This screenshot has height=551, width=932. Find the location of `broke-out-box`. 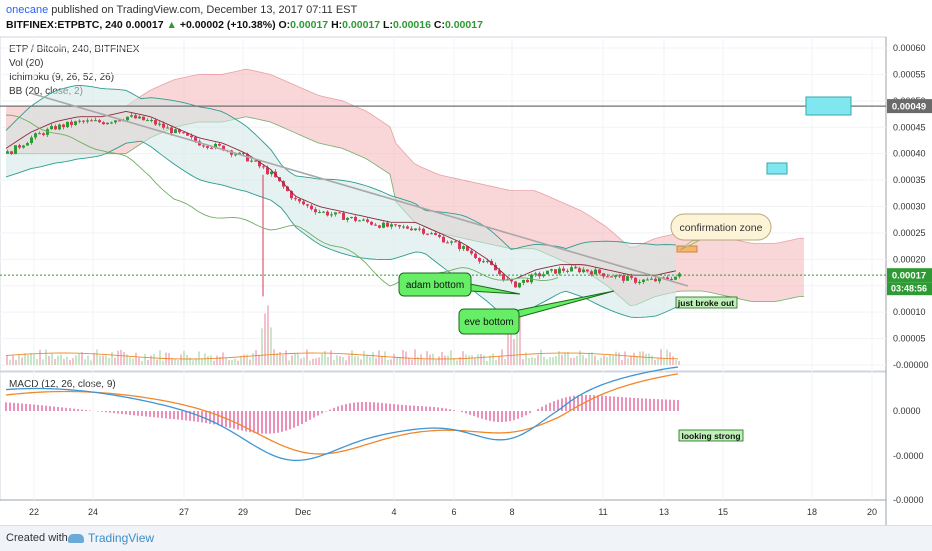

broke-out-box is located at coordinates (706, 302).